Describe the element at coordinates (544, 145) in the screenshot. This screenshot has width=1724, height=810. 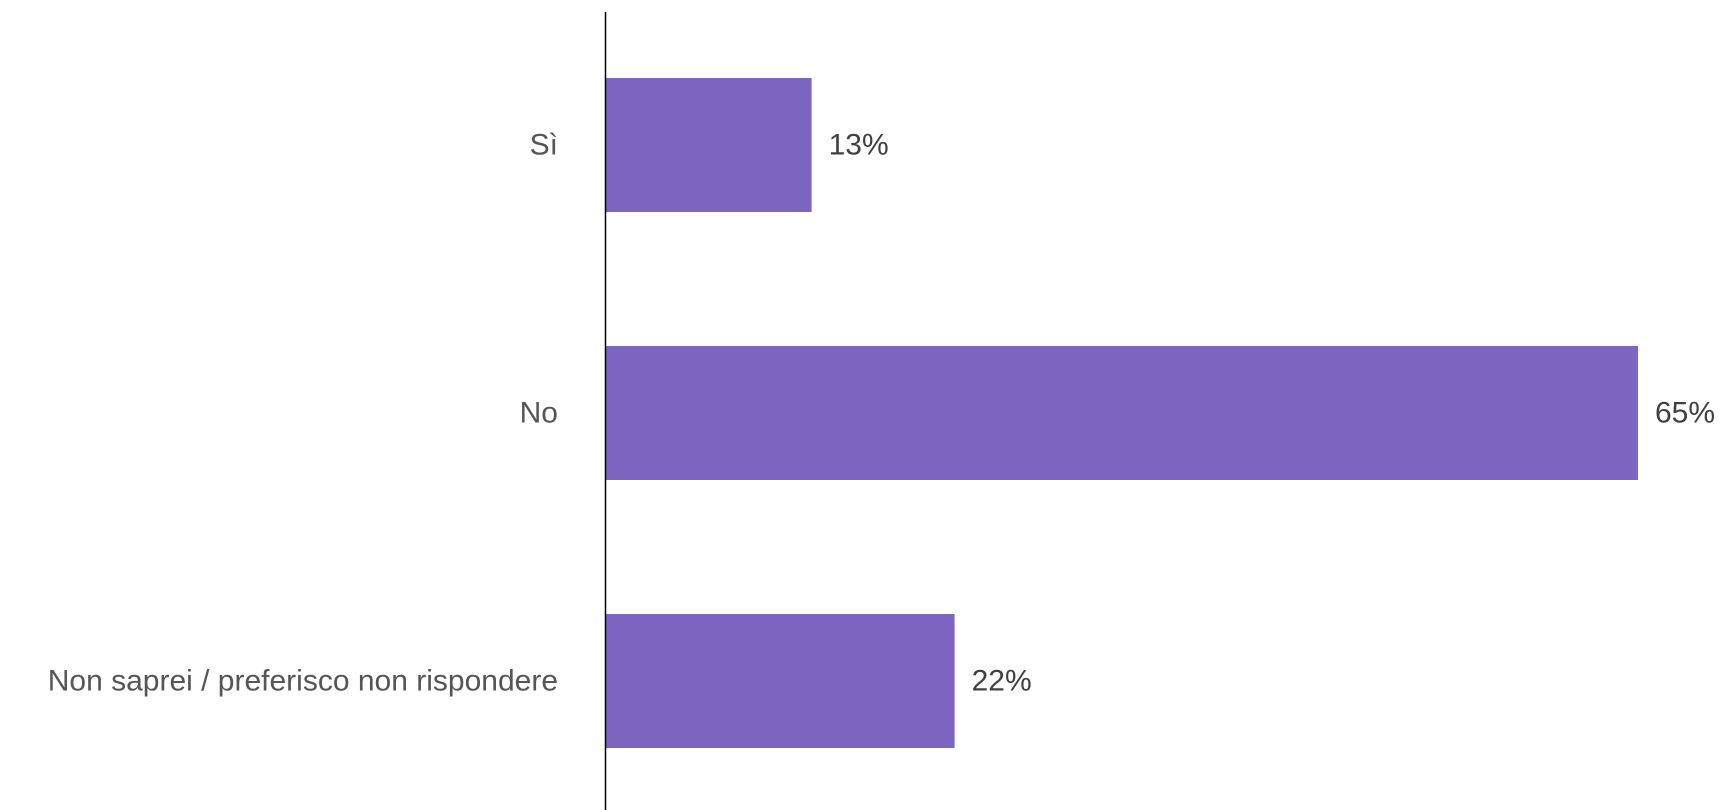
I see `category-label: Sì` at that location.